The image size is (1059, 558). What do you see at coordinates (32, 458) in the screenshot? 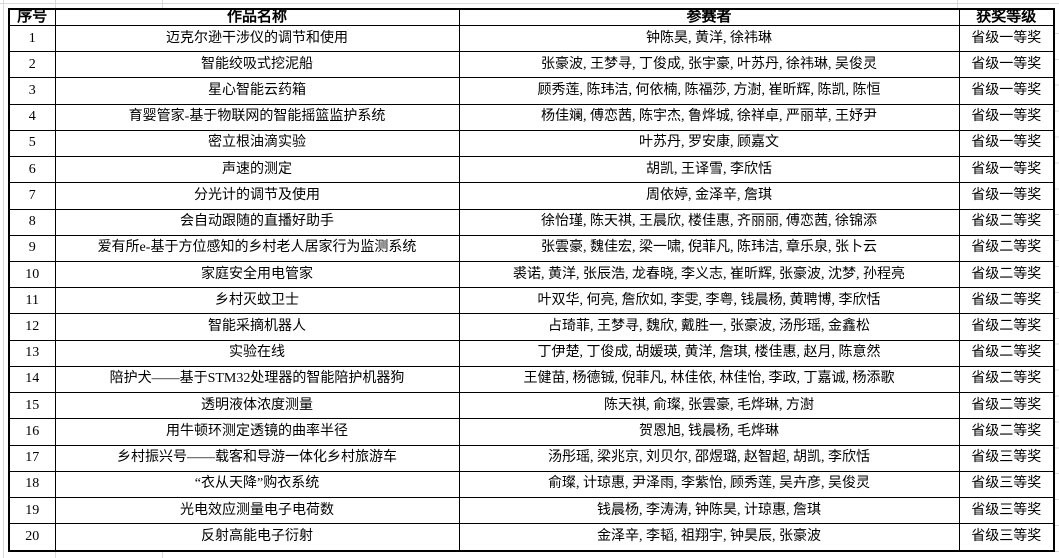
I see `cell-serial-number: 17` at bounding box center [32, 458].